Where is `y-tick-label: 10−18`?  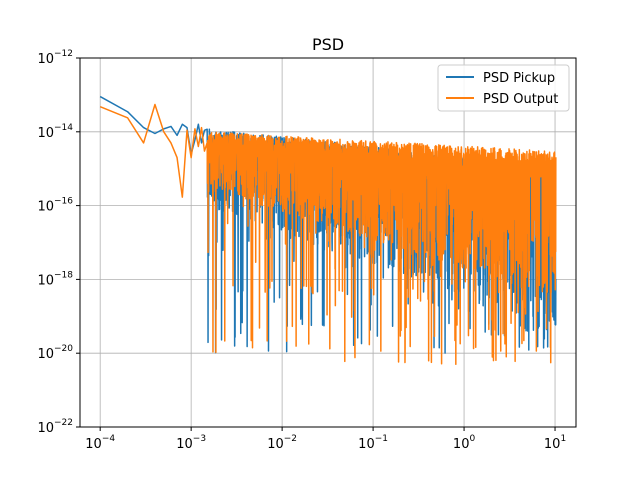 y-tick-label: 10−18 is located at coordinates (55, 279).